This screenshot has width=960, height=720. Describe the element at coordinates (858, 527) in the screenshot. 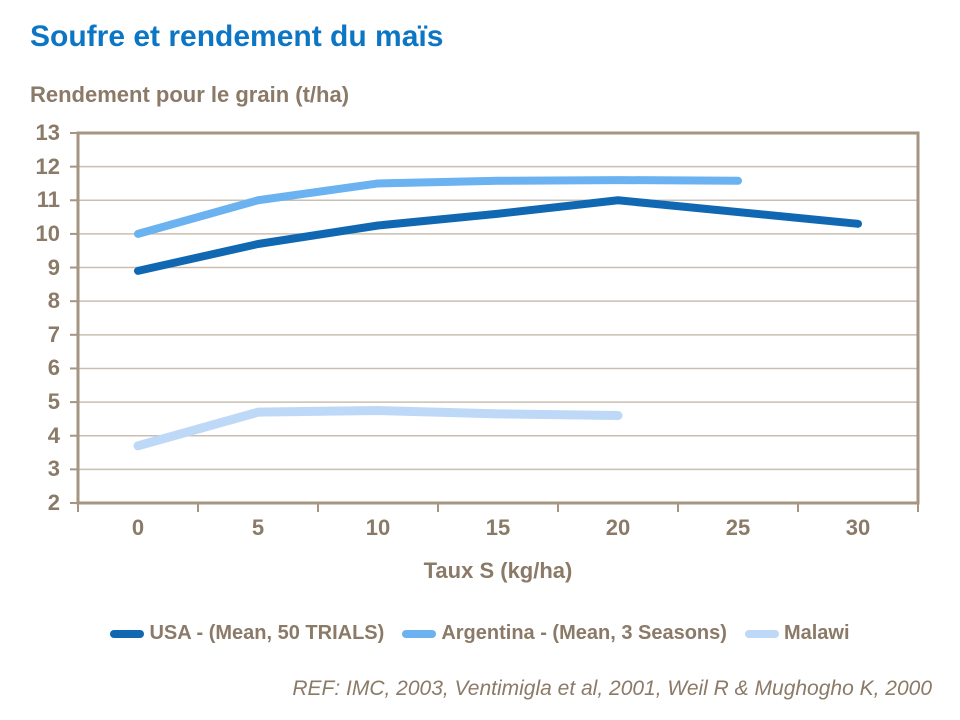

I see `x-tick-label-30: 30` at that location.